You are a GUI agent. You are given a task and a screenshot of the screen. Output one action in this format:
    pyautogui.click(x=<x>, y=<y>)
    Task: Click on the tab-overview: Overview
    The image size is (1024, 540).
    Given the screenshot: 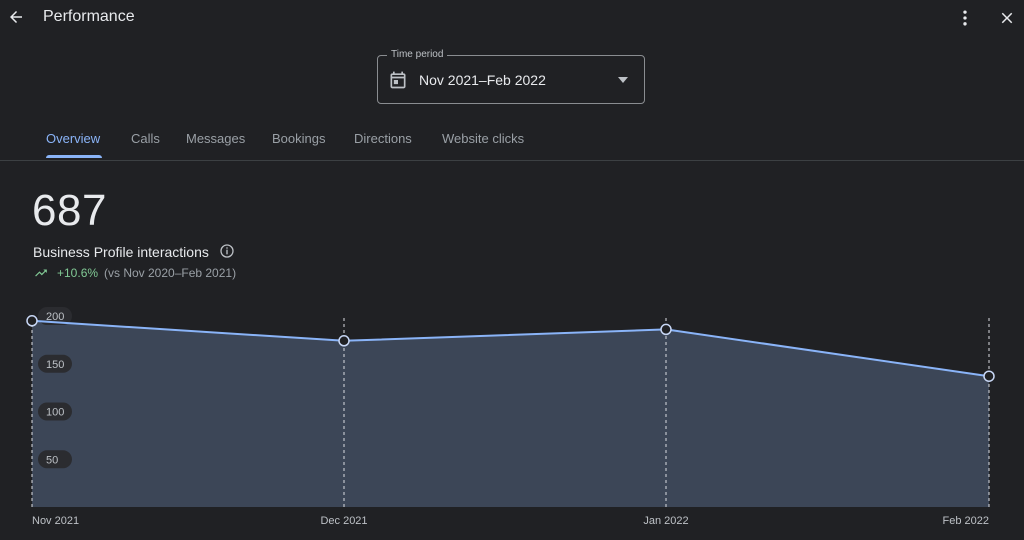 What is the action you would take?
    pyautogui.click(x=73, y=138)
    